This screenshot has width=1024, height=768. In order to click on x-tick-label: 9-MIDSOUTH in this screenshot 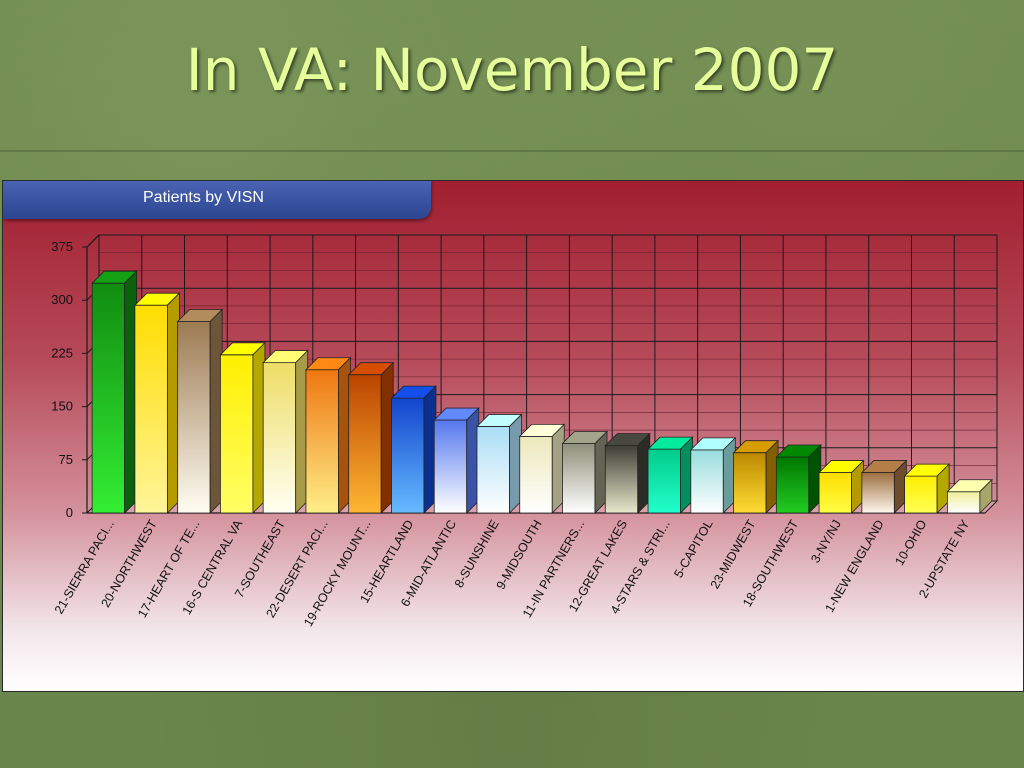, I will do `click(519, 555)`.